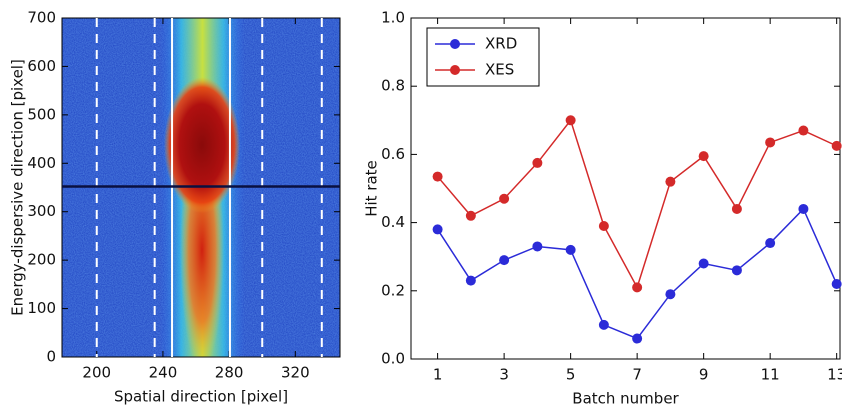 This screenshot has height=411, width=842. Describe the element at coordinates (295, 373) in the screenshot. I see `x-tick-label: 320` at that location.